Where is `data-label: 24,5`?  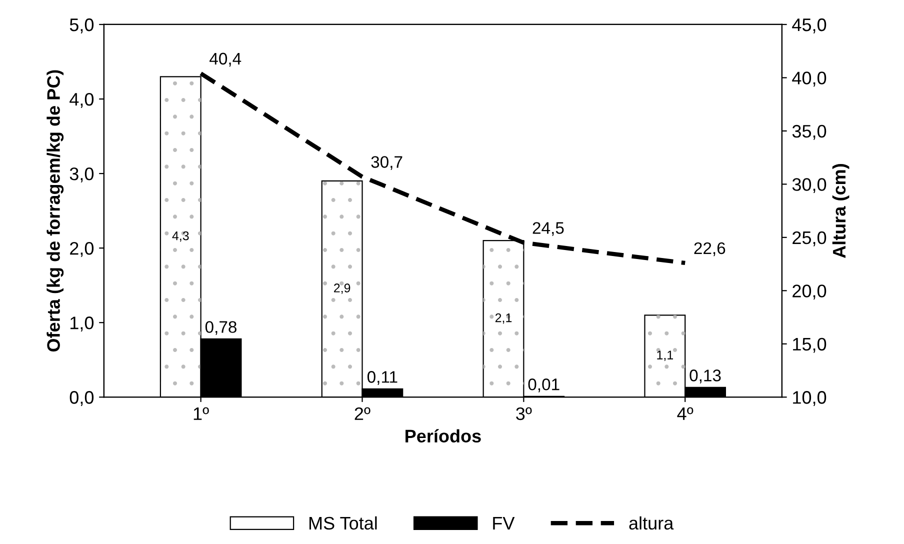 data-label: 24,5 is located at coordinates (548, 229).